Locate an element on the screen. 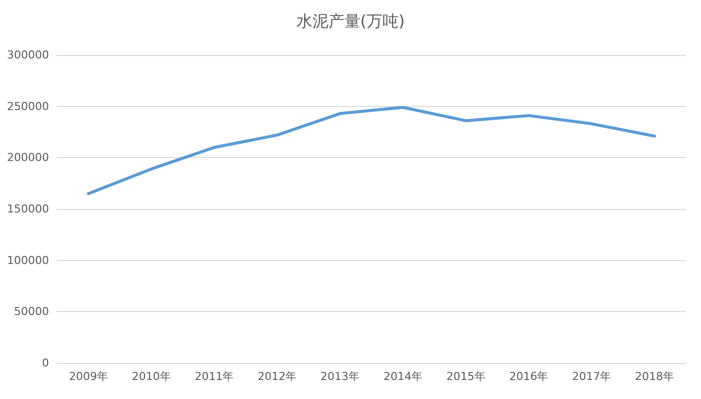 This screenshot has height=399, width=701. x-tick-label: 2015年 is located at coordinates (466, 376).